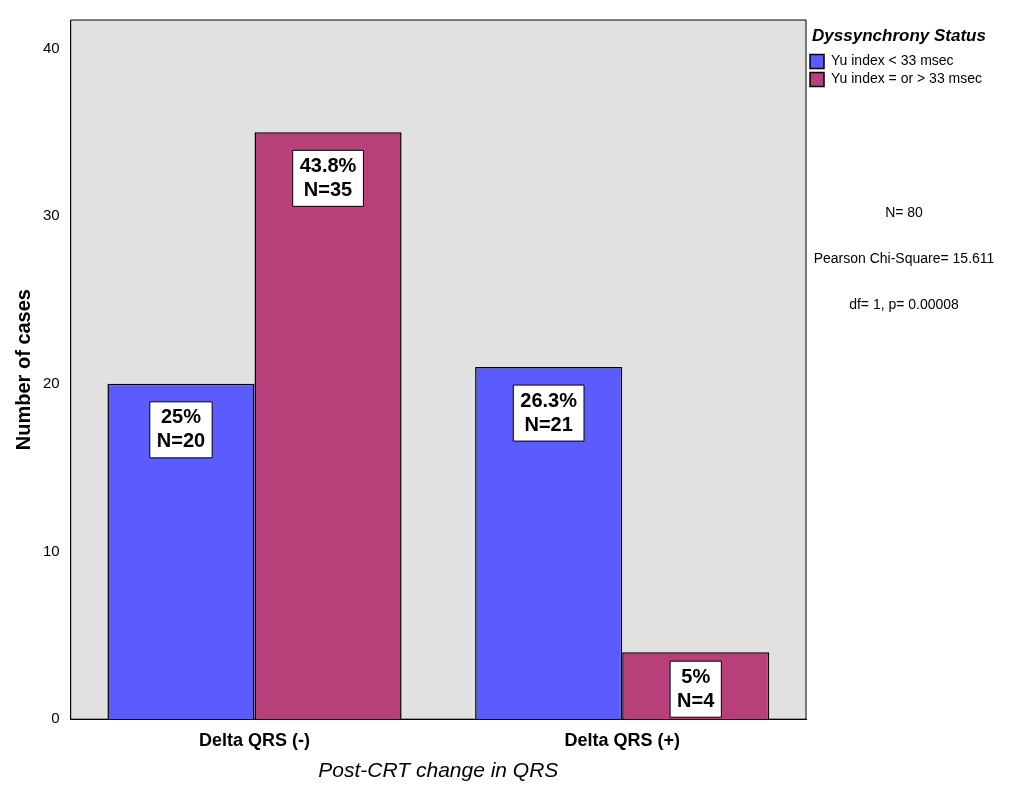 This screenshot has height=796, width=1010. Describe the element at coordinates (904, 211) in the screenshot. I see `text: N= 80` at that location.